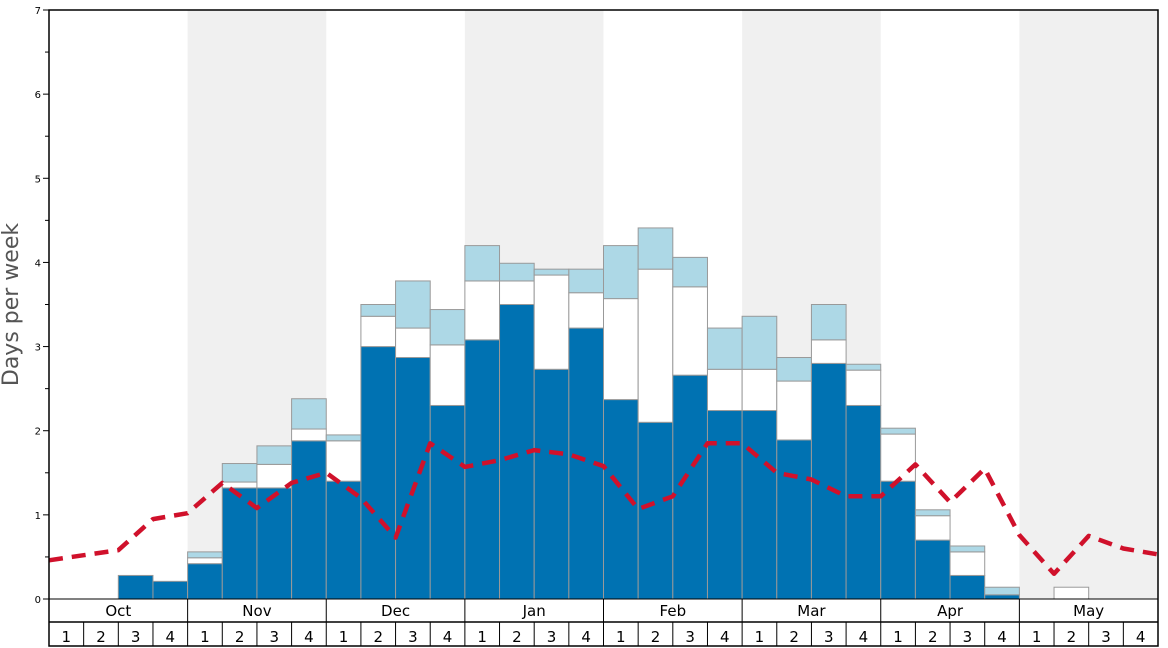 The height and width of the screenshot is (648, 1168). What do you see at coordinates (1088, 611) in the screenshot?
I see `month-label-may: May` at bounding box center [1088, 611].